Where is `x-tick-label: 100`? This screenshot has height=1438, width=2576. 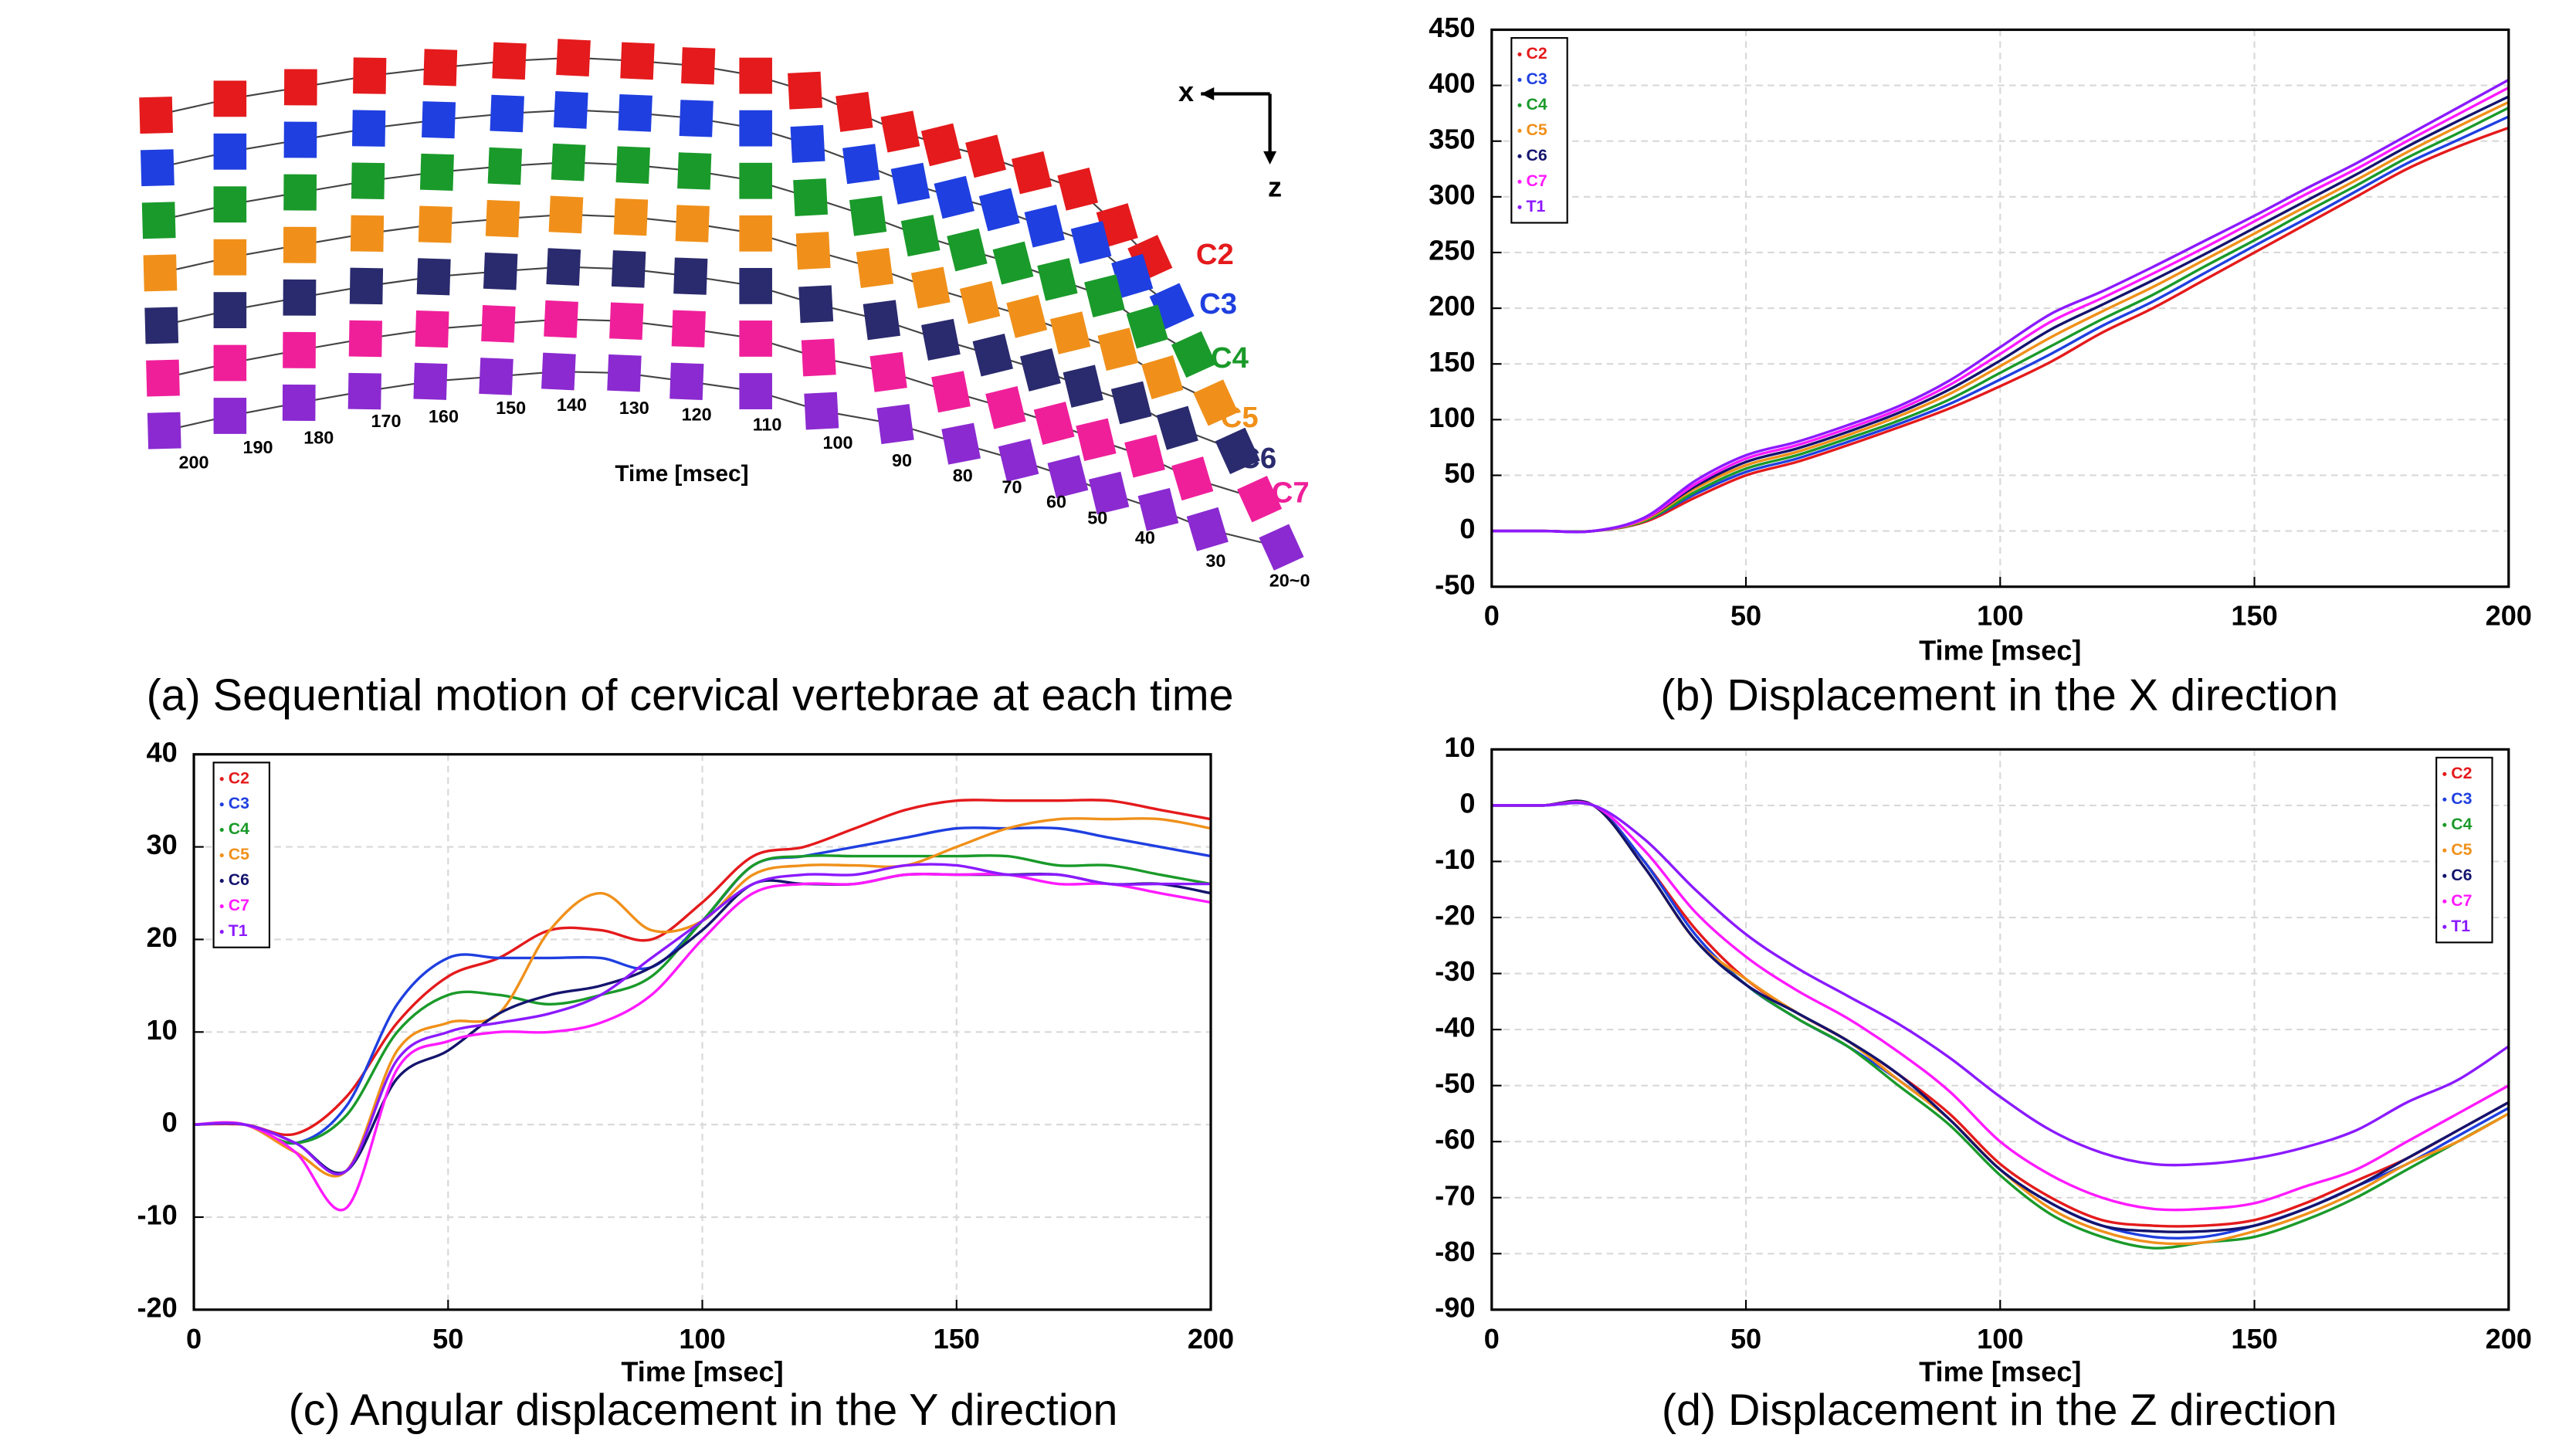
x-tick-label: 100 is located at coordinates (2000, 1339).